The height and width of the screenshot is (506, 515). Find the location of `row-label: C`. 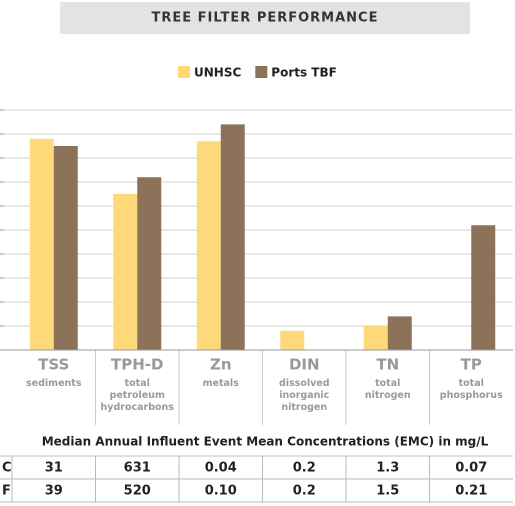

row-label: C is located at coordinates (7, 468).